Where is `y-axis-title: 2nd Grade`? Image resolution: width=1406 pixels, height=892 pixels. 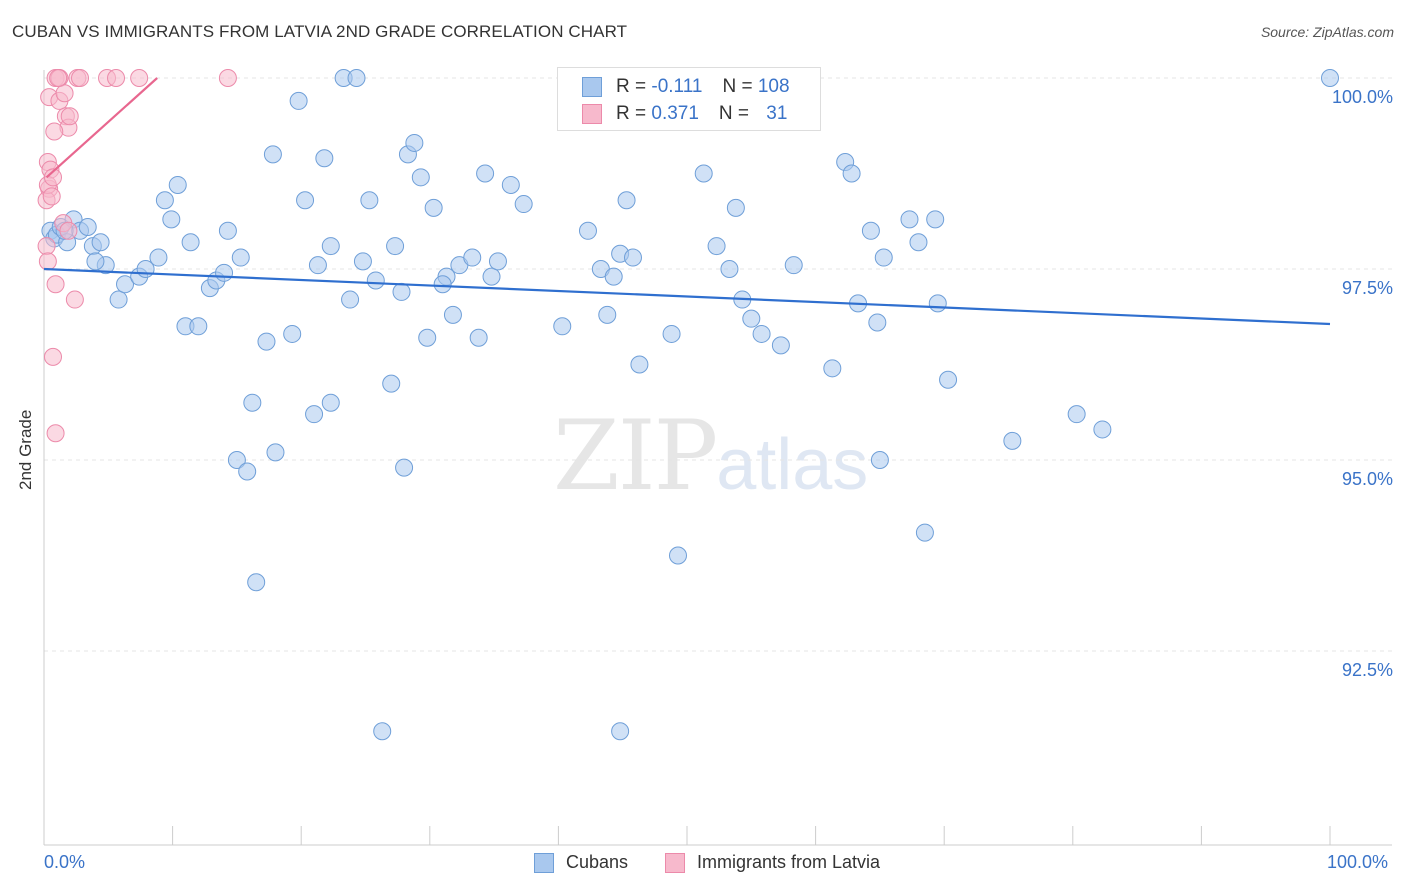
y-axis-title: 2nd Grade is located at coordinates (25, 449).